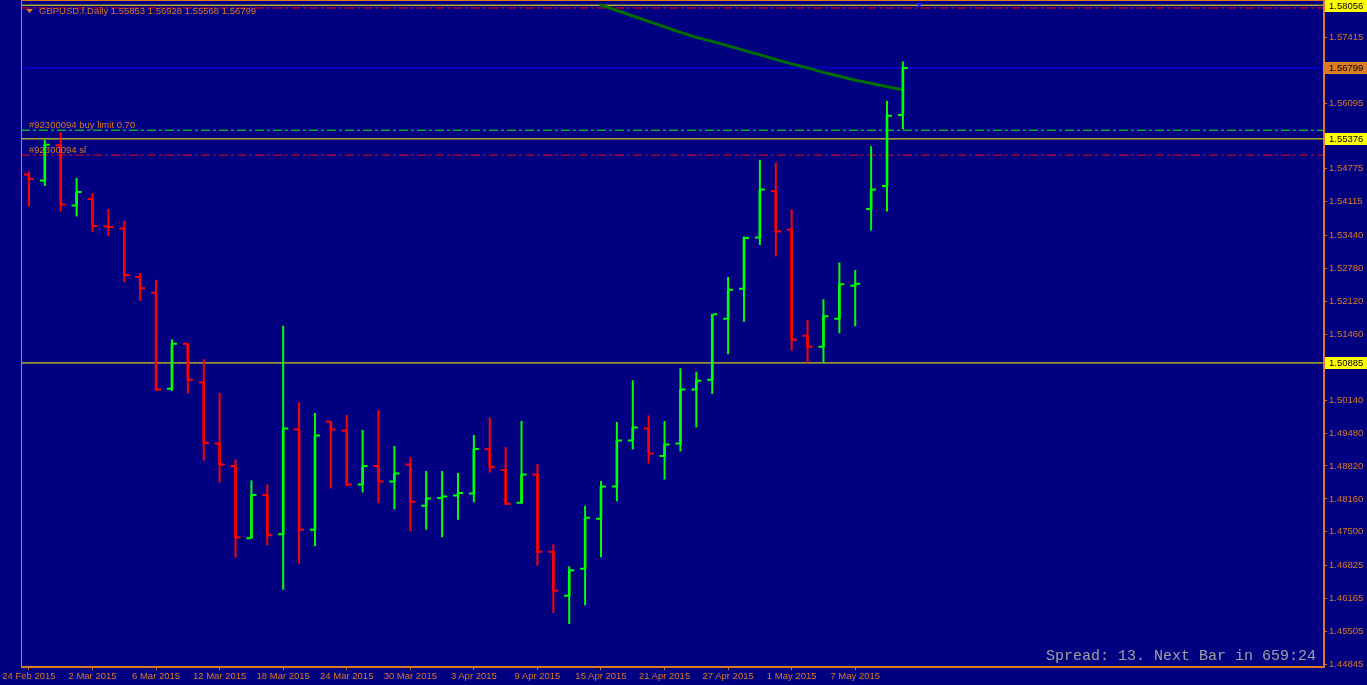 This screenshot has height=685, width=1367. I want to click on y-tick-label: 1.46165, so click(1346, 598).